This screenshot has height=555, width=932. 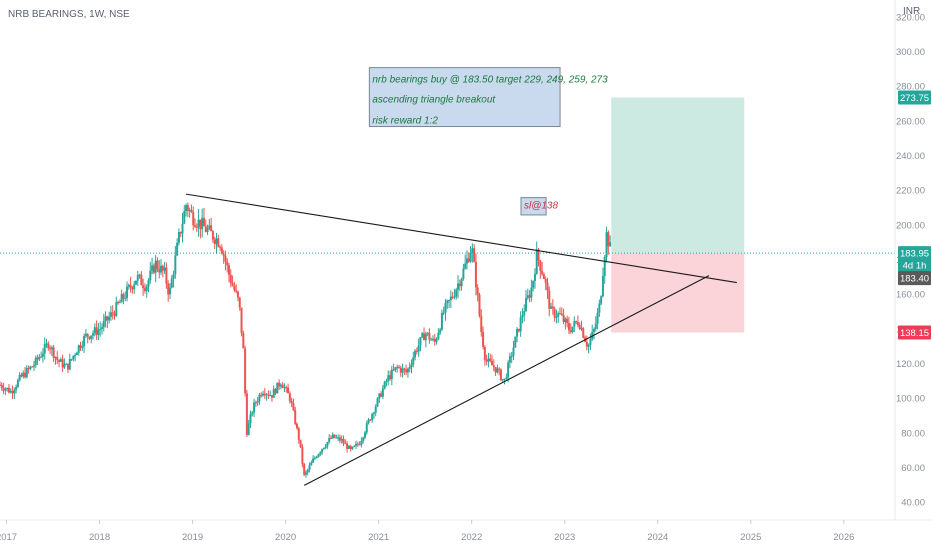 What do you see at coordinates (461, 238) in the screenshot?
I see `resistance-trendline` at bounding box center [461, 238].